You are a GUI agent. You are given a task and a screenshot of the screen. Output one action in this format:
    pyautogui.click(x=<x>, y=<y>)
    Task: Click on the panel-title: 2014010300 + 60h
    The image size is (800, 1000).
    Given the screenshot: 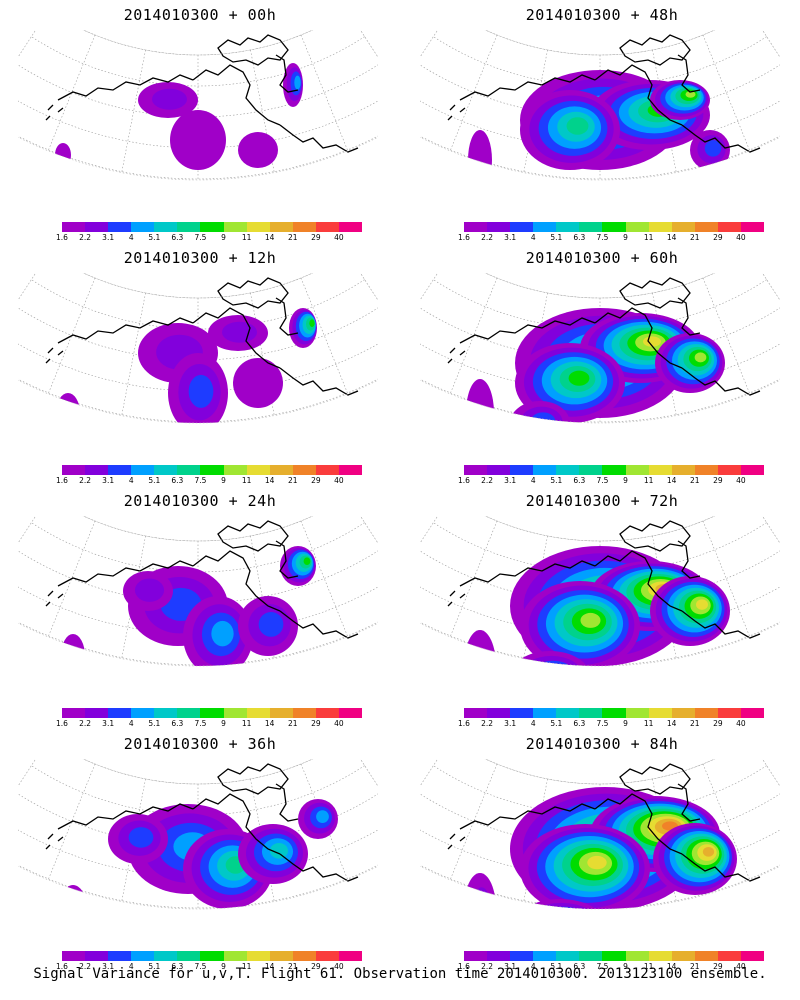 What is the action you would take?
    pyautogui.click(x=602, y=258)
    